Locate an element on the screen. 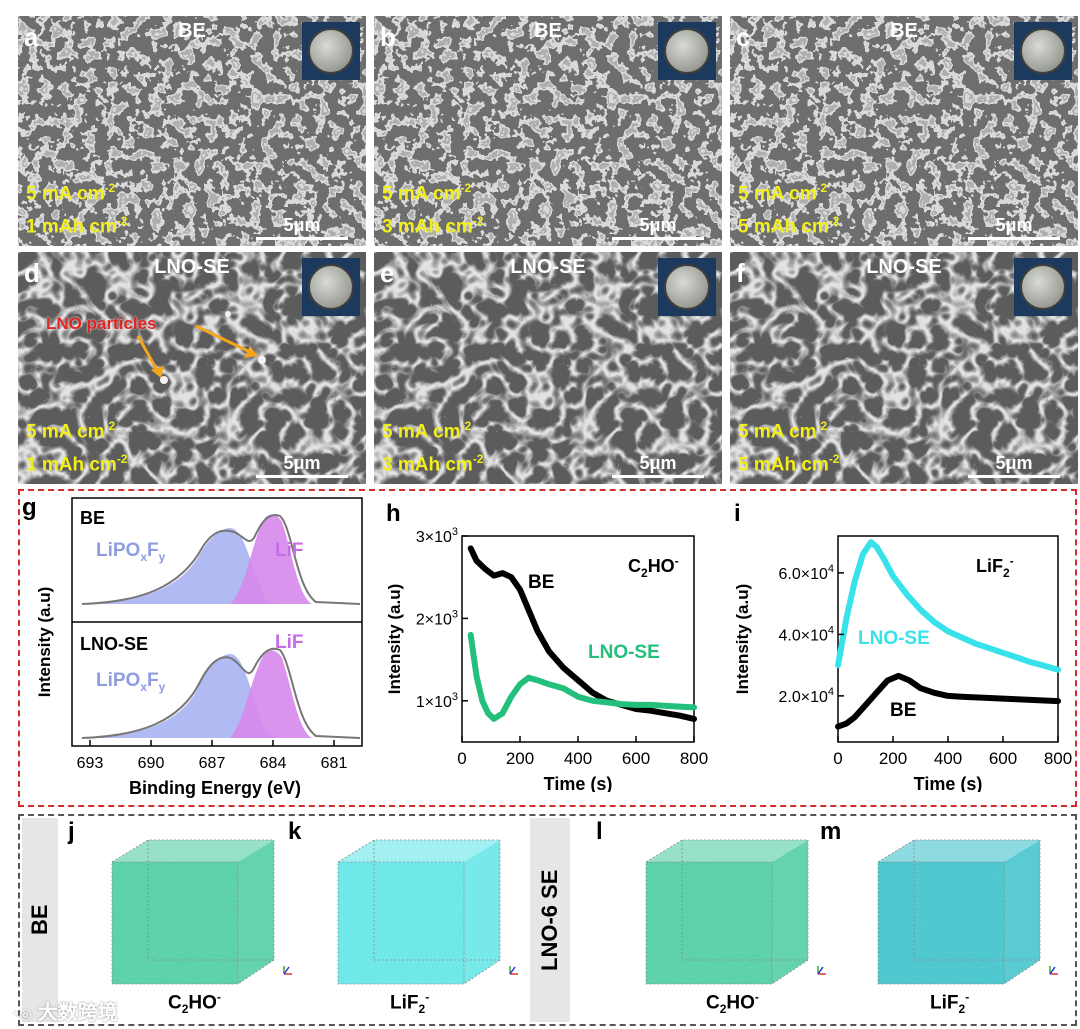  xps-bottom-lipo-peak is located at coordinates (179, 696).